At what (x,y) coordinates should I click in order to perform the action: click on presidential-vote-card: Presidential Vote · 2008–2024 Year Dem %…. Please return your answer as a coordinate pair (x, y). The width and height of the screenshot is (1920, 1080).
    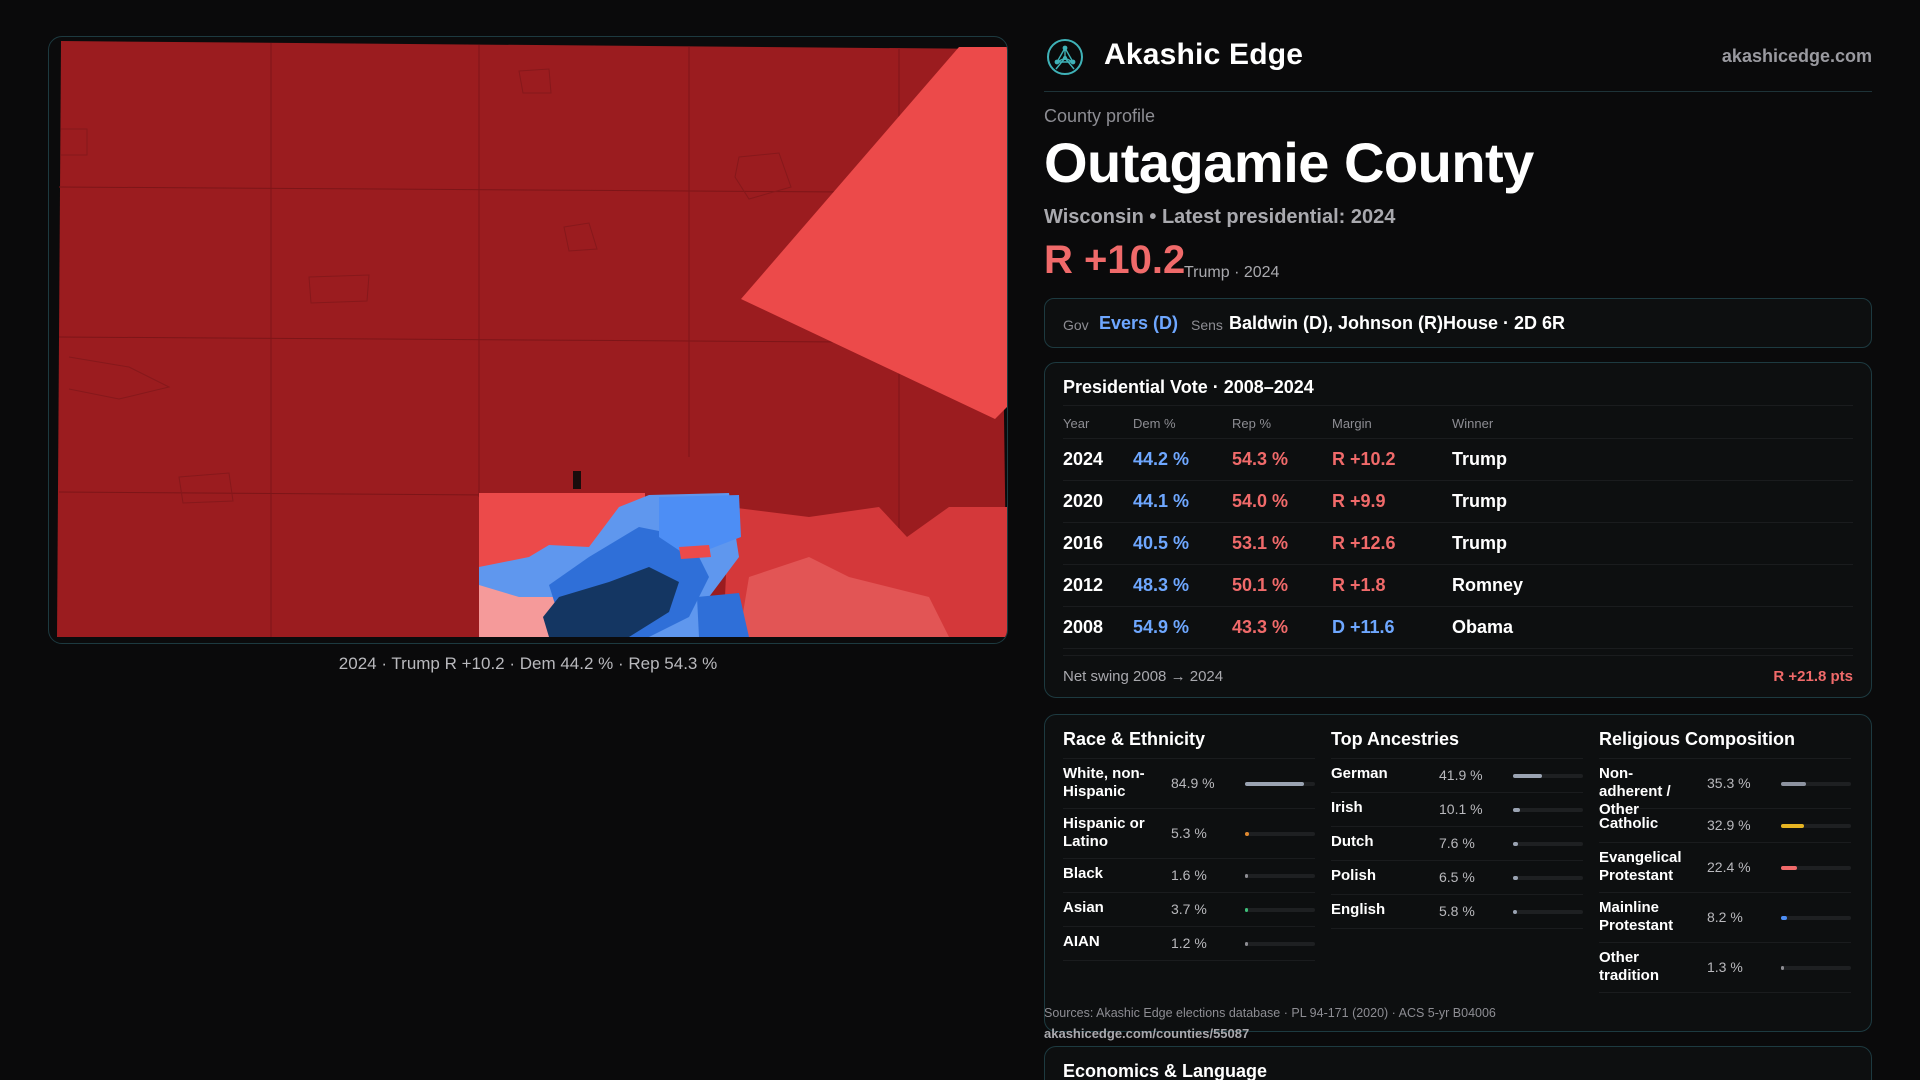
    Looking at the image, I should click on (1458, 530).